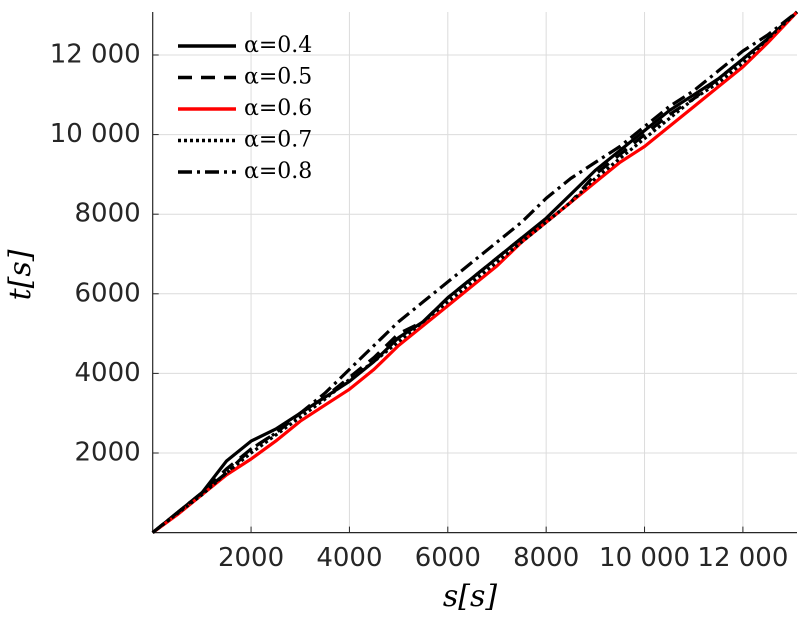  What do you see at coordinates (742, 558) in the screenshot?
I see `x-tick-label: 12 000` at bounding box center [742, 558].